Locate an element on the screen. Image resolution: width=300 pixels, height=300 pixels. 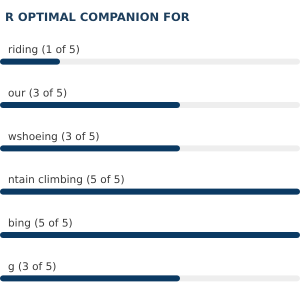
y-tick-label: ntain climbing (5 of 5) is located at coordinates (66, 180).